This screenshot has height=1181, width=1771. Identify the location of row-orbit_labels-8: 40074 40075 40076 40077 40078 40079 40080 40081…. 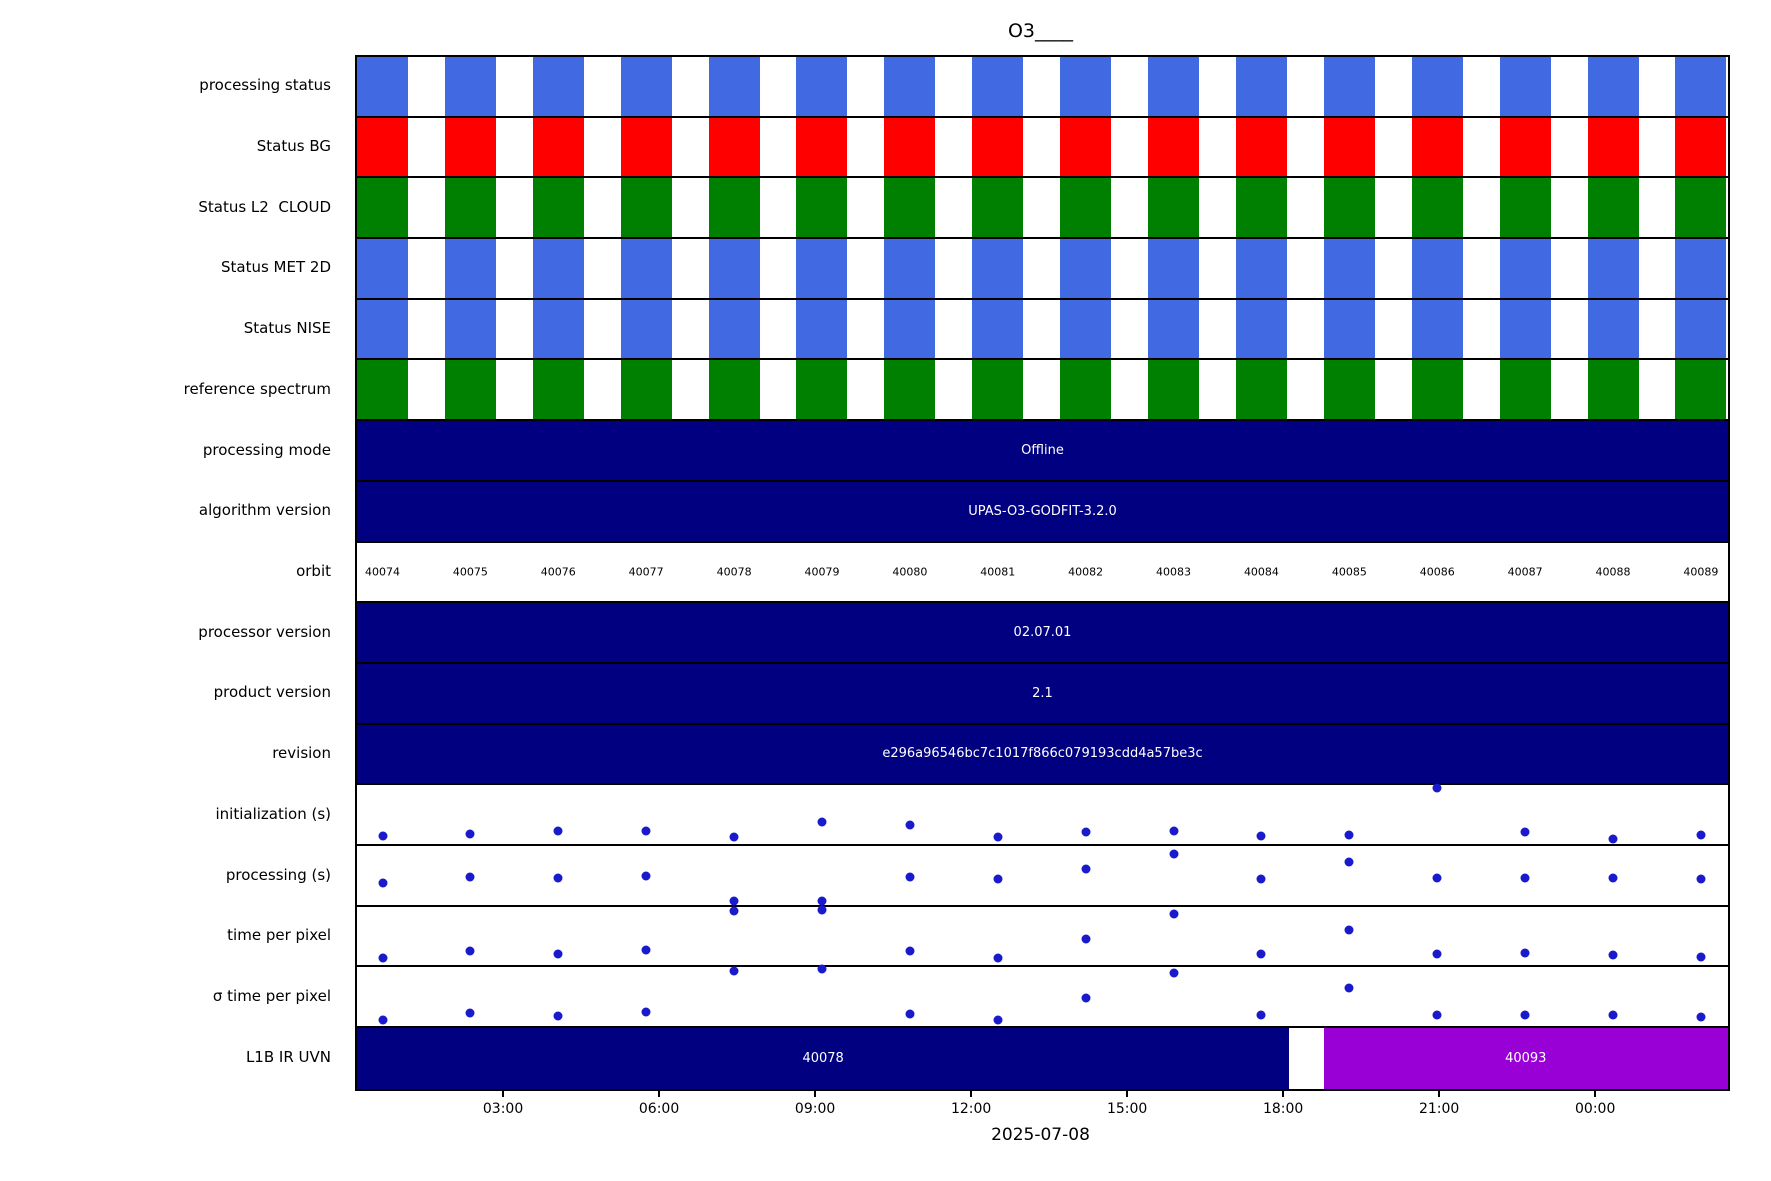
(1042, 573).